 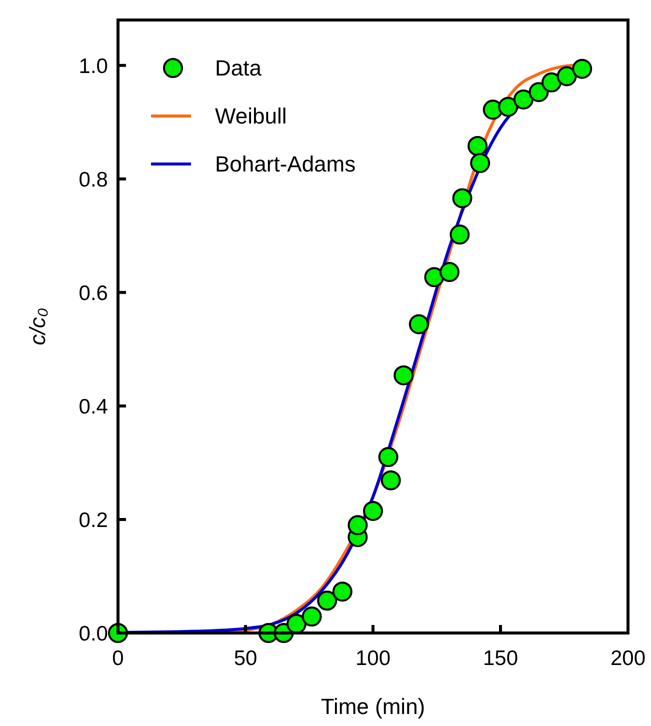 I want to click on y-tick-label: 0.4, so click(x=93, y=406).